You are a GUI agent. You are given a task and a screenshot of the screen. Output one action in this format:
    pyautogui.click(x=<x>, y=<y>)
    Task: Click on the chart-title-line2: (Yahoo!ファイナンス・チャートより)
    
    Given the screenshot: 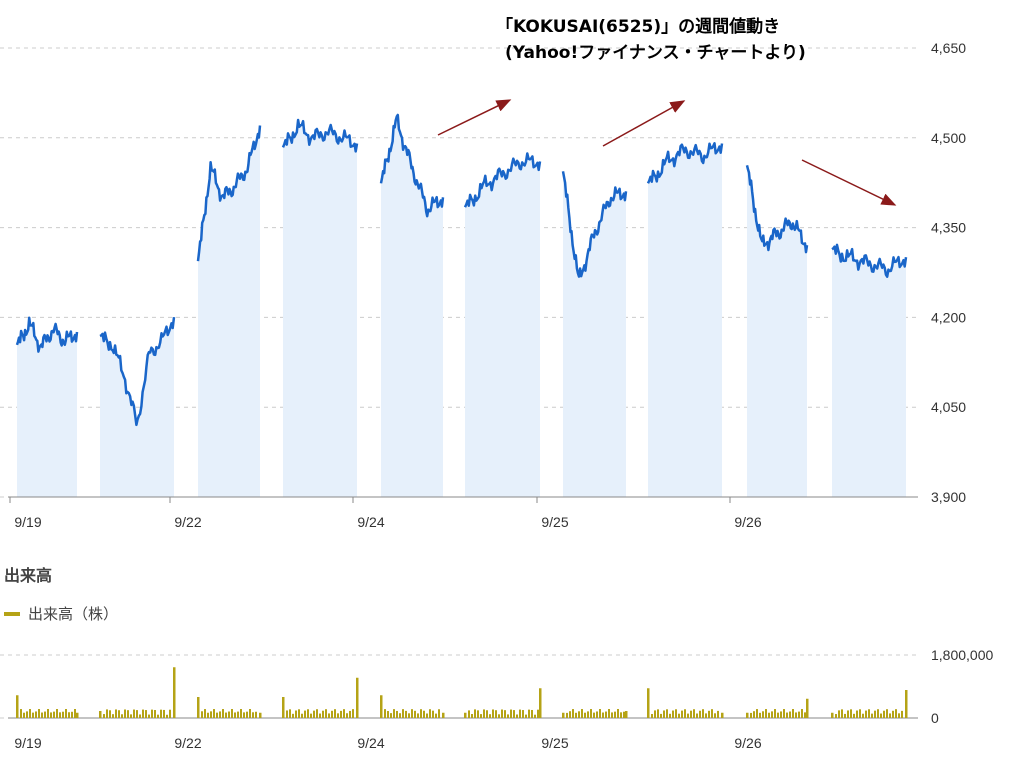 What is the action you would take?
    pyautogui.click(x=655, y=53)
    